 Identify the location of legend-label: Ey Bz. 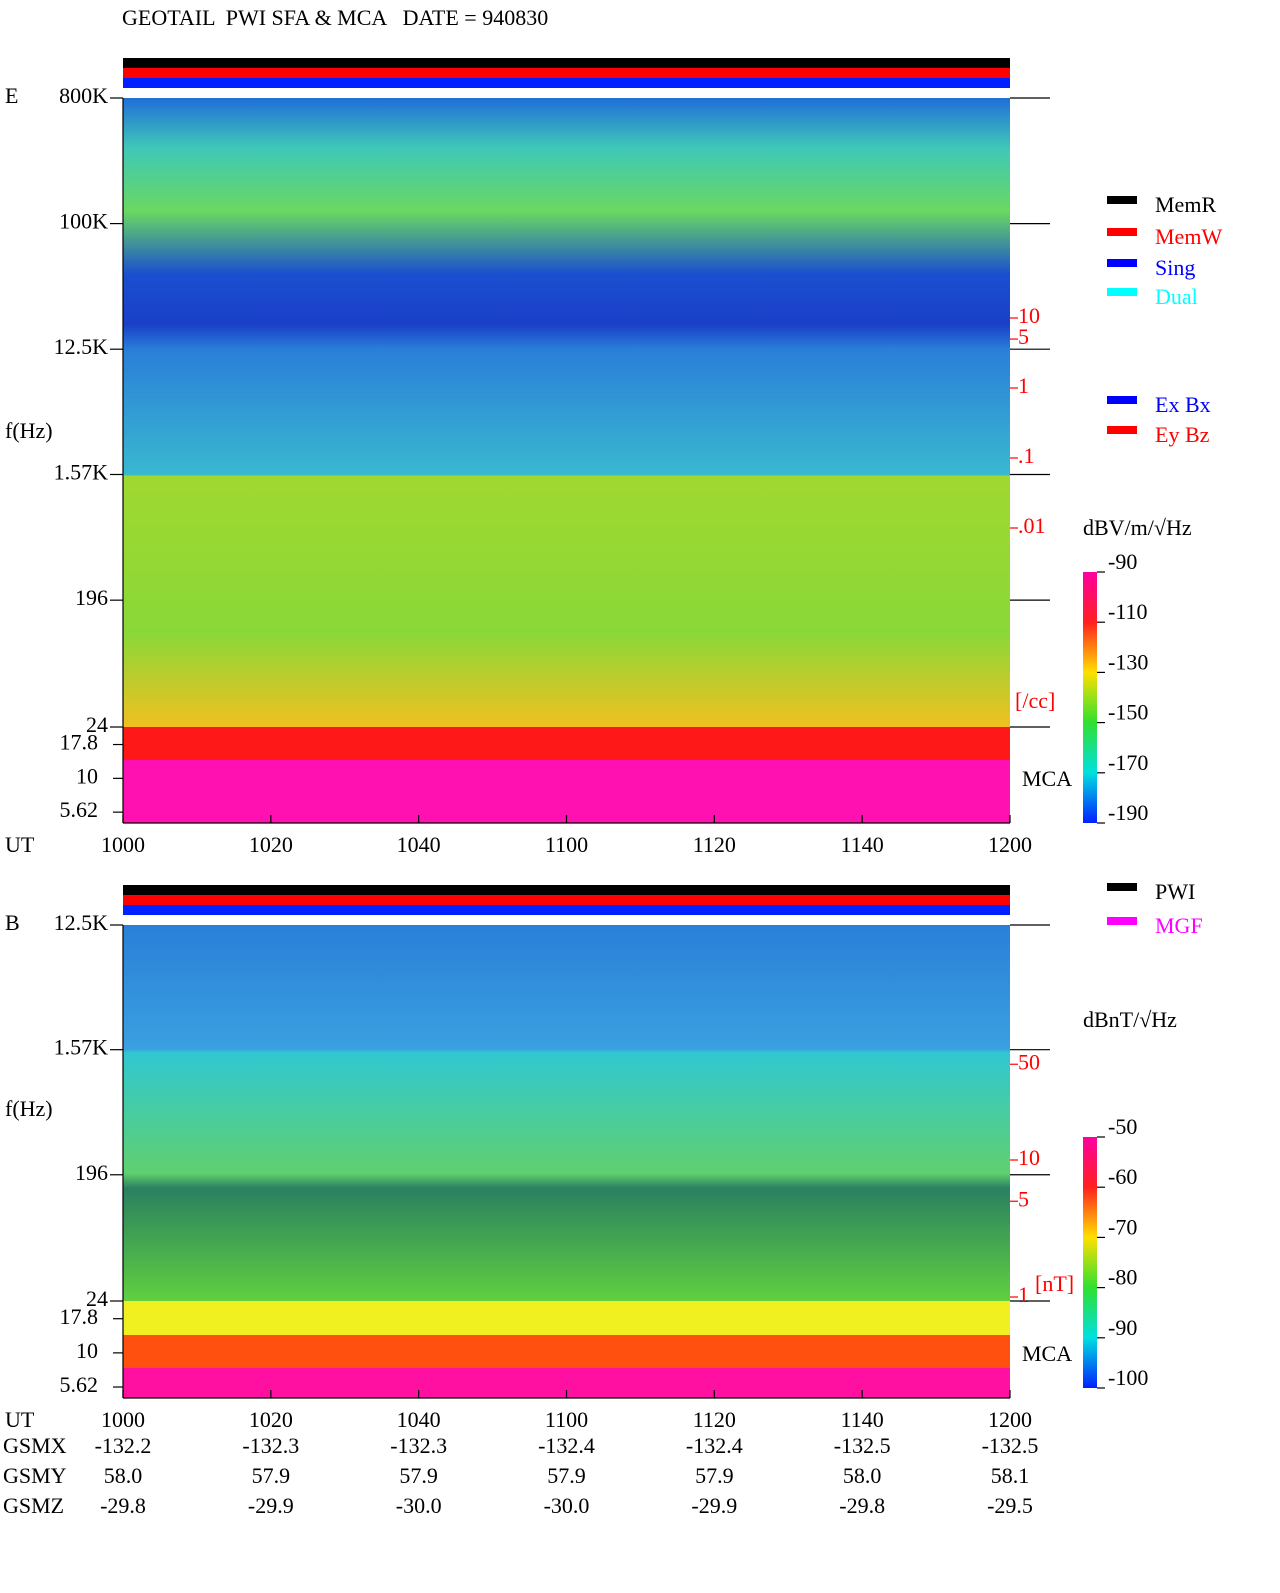
(1182, 434).